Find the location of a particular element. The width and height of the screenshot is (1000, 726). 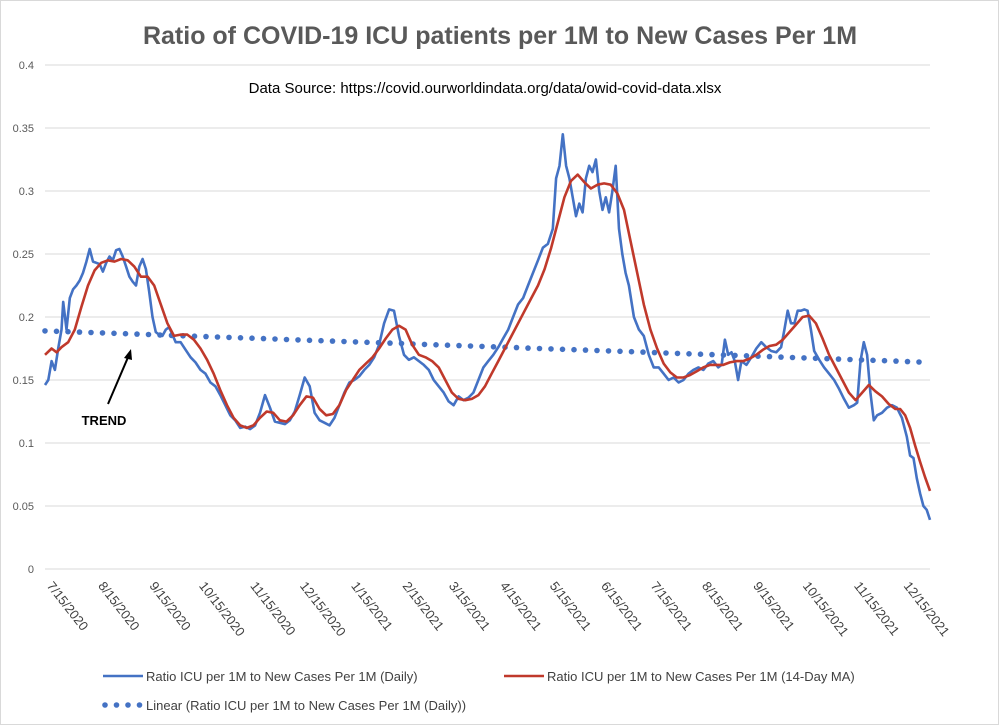

x-tick-label: 9/15/2021 is located at coordinates (773, 606).